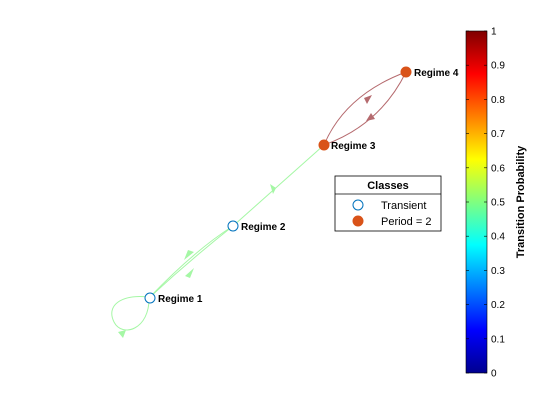 The image size is (560, 420). I want to click on colorbar-label: Transition Probability, so click(521, 201).